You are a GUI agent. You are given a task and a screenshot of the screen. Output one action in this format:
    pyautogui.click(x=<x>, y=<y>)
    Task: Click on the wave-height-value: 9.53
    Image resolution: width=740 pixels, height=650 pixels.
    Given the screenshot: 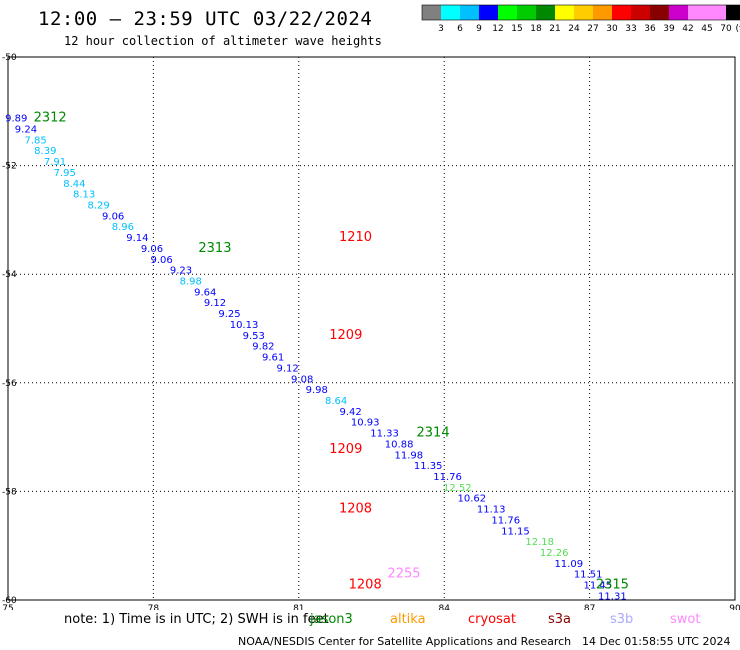 What is the action you would take?
    pyautogui.click(x=254, y=336)
    